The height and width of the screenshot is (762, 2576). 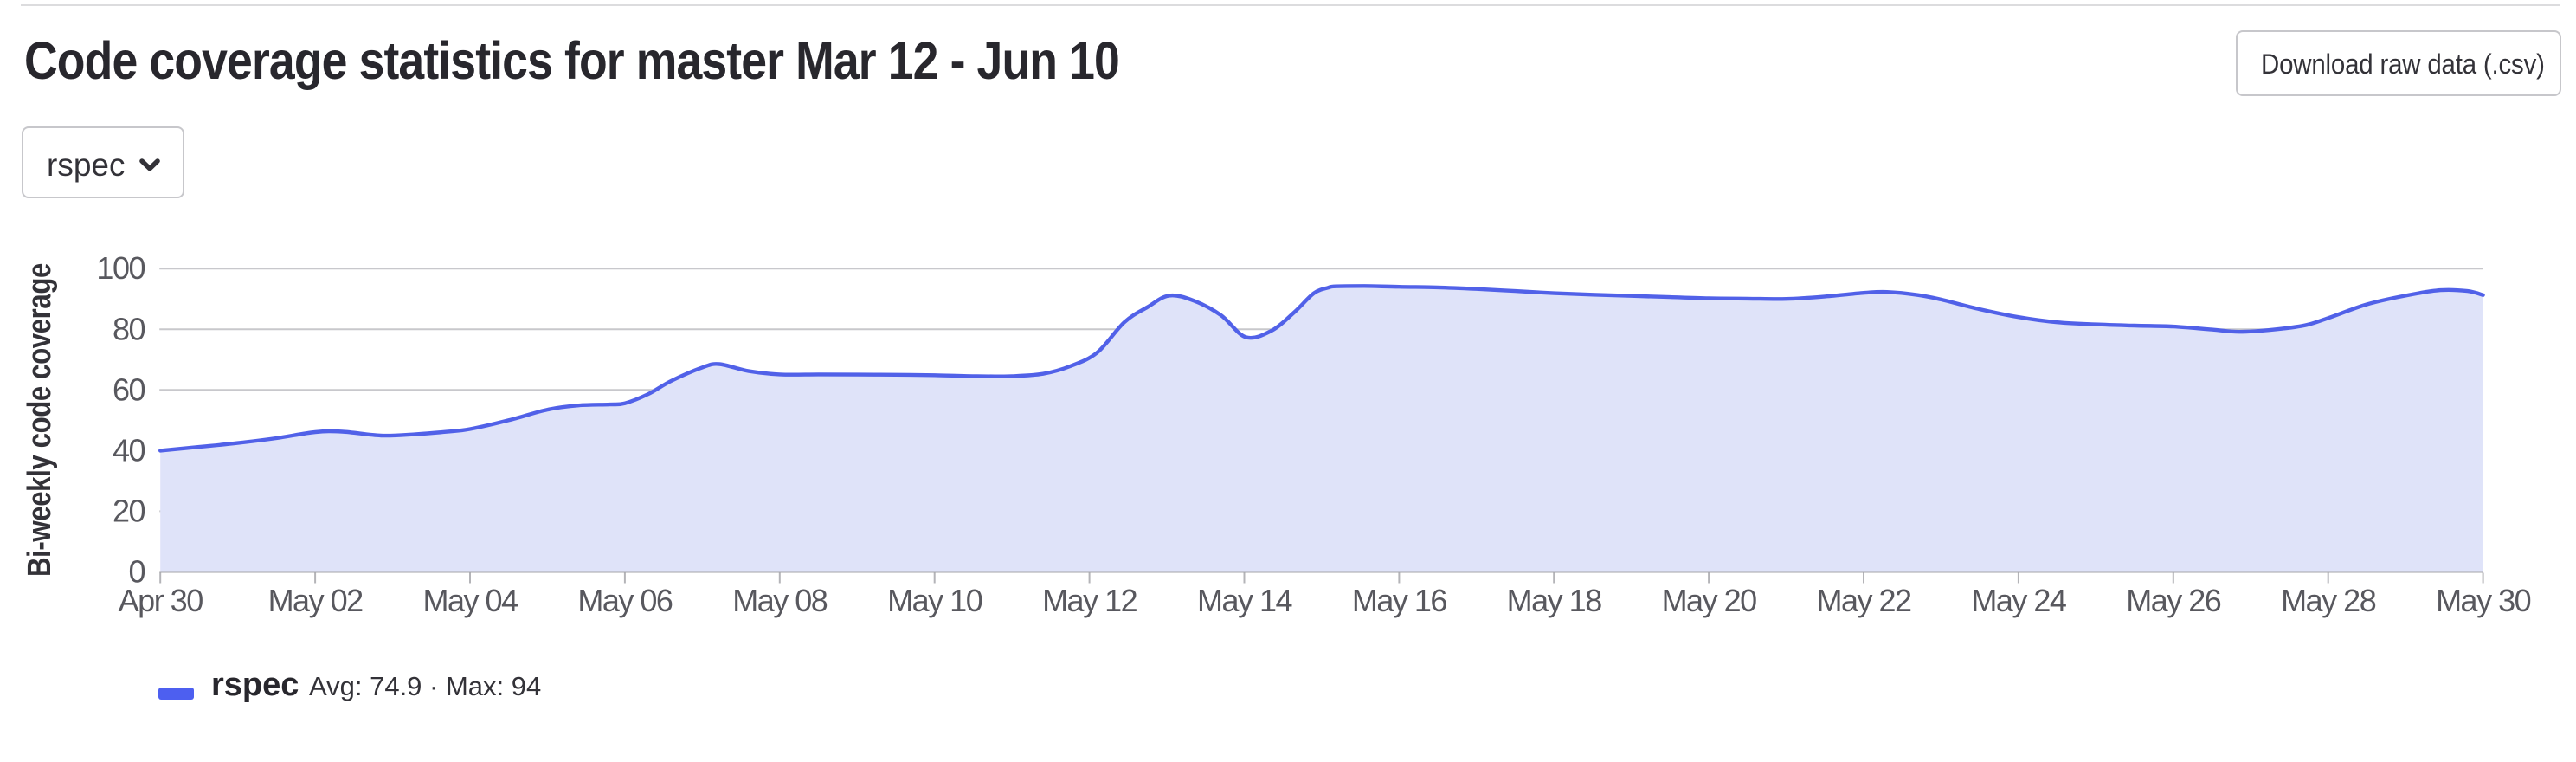 I want to click on svg-text: May 22, so click(x=1863, y=600).